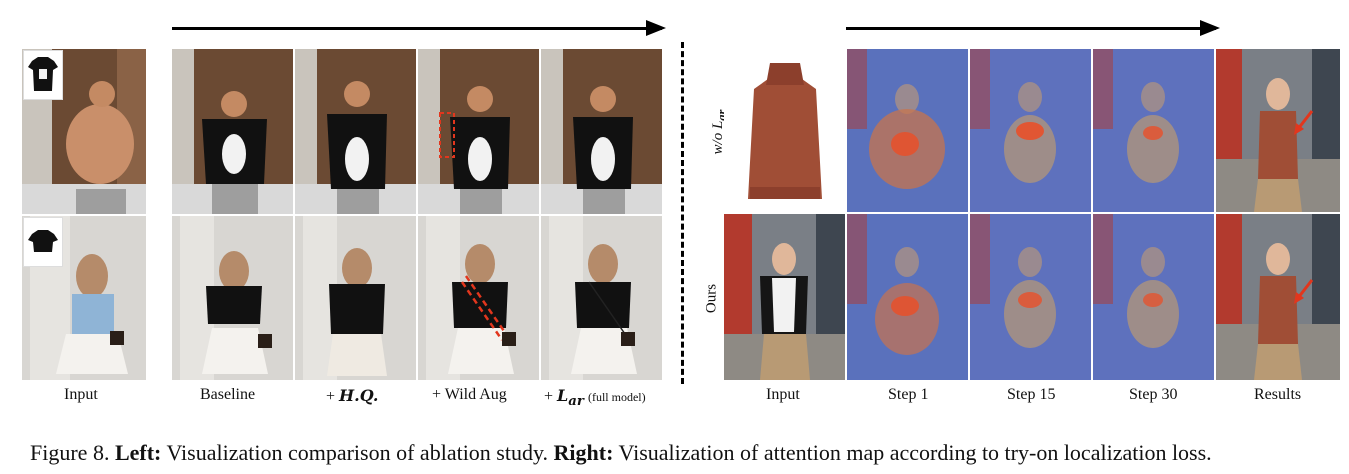 The image size is (1349, 474). I want to click on lar-top-photo, so click(601, 131).